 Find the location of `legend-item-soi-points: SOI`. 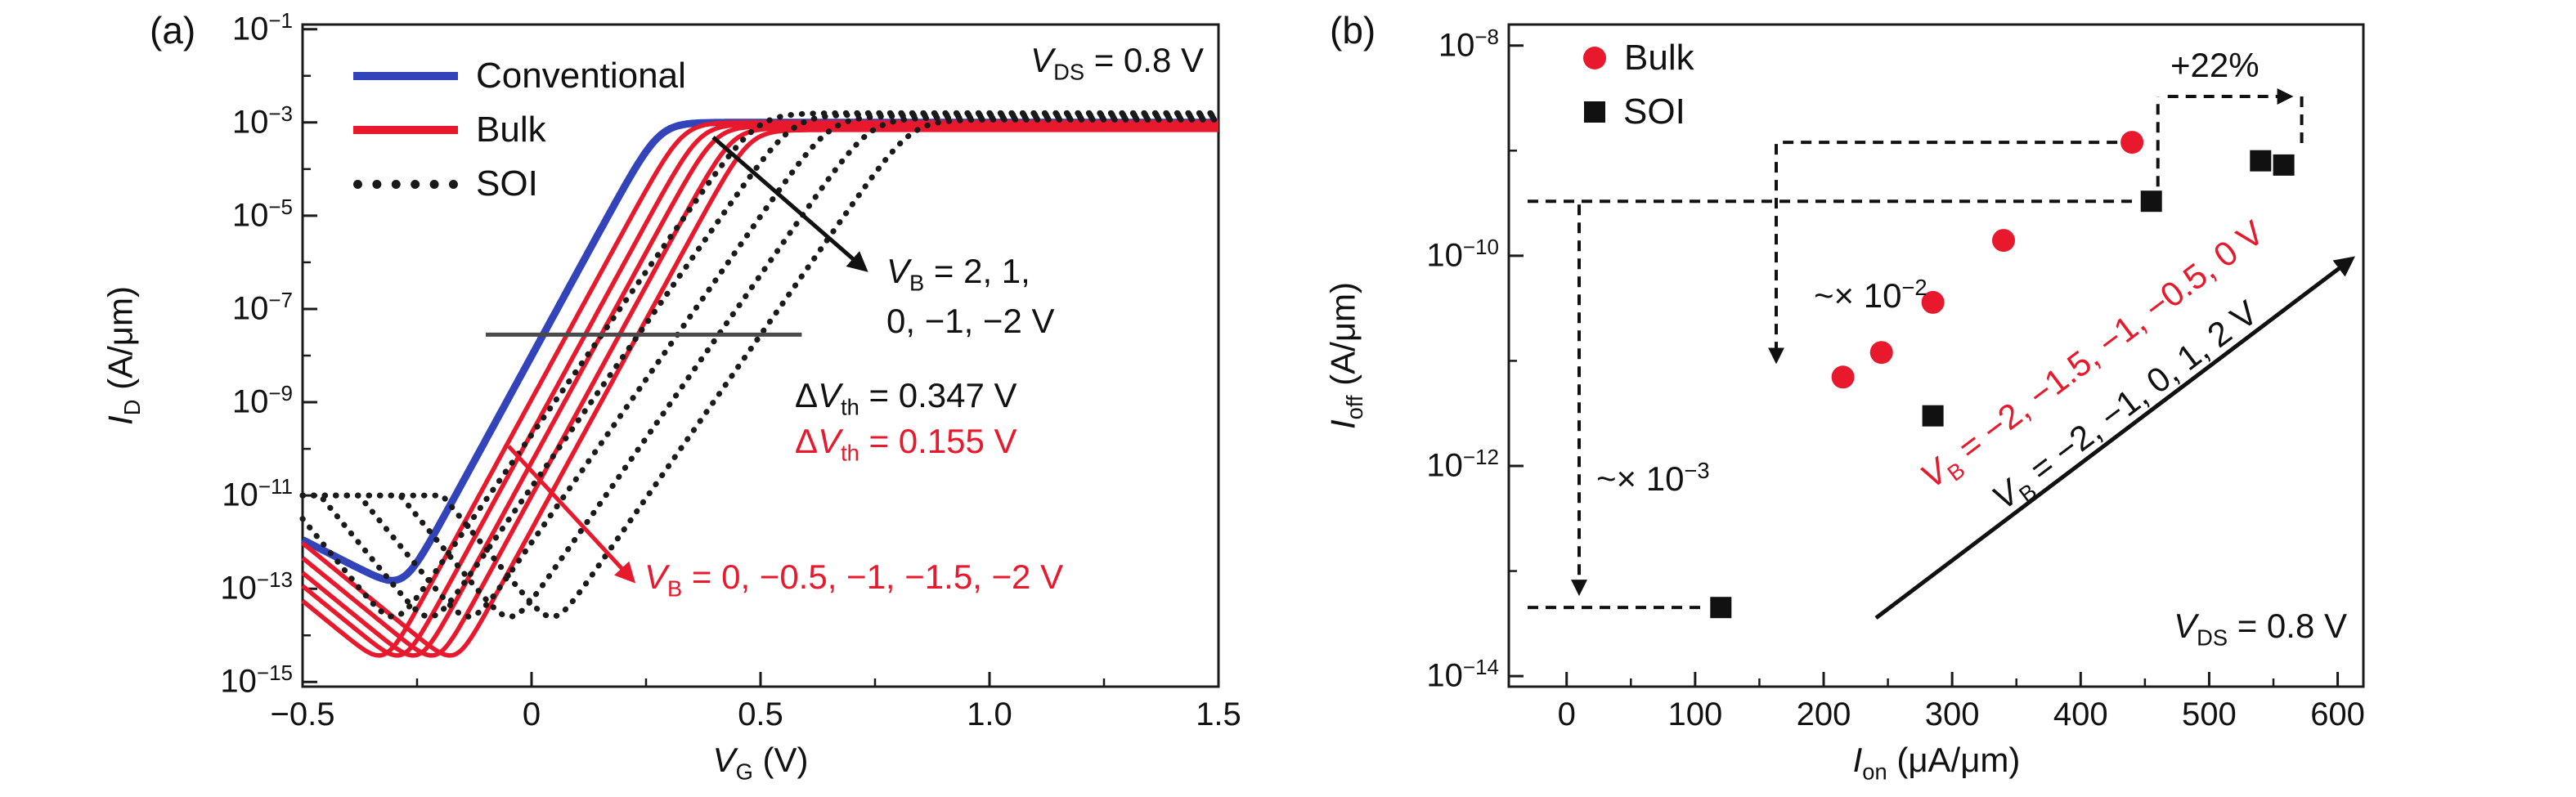

legend-item-soi-points: SOI is located at coordinates (1638, 112).